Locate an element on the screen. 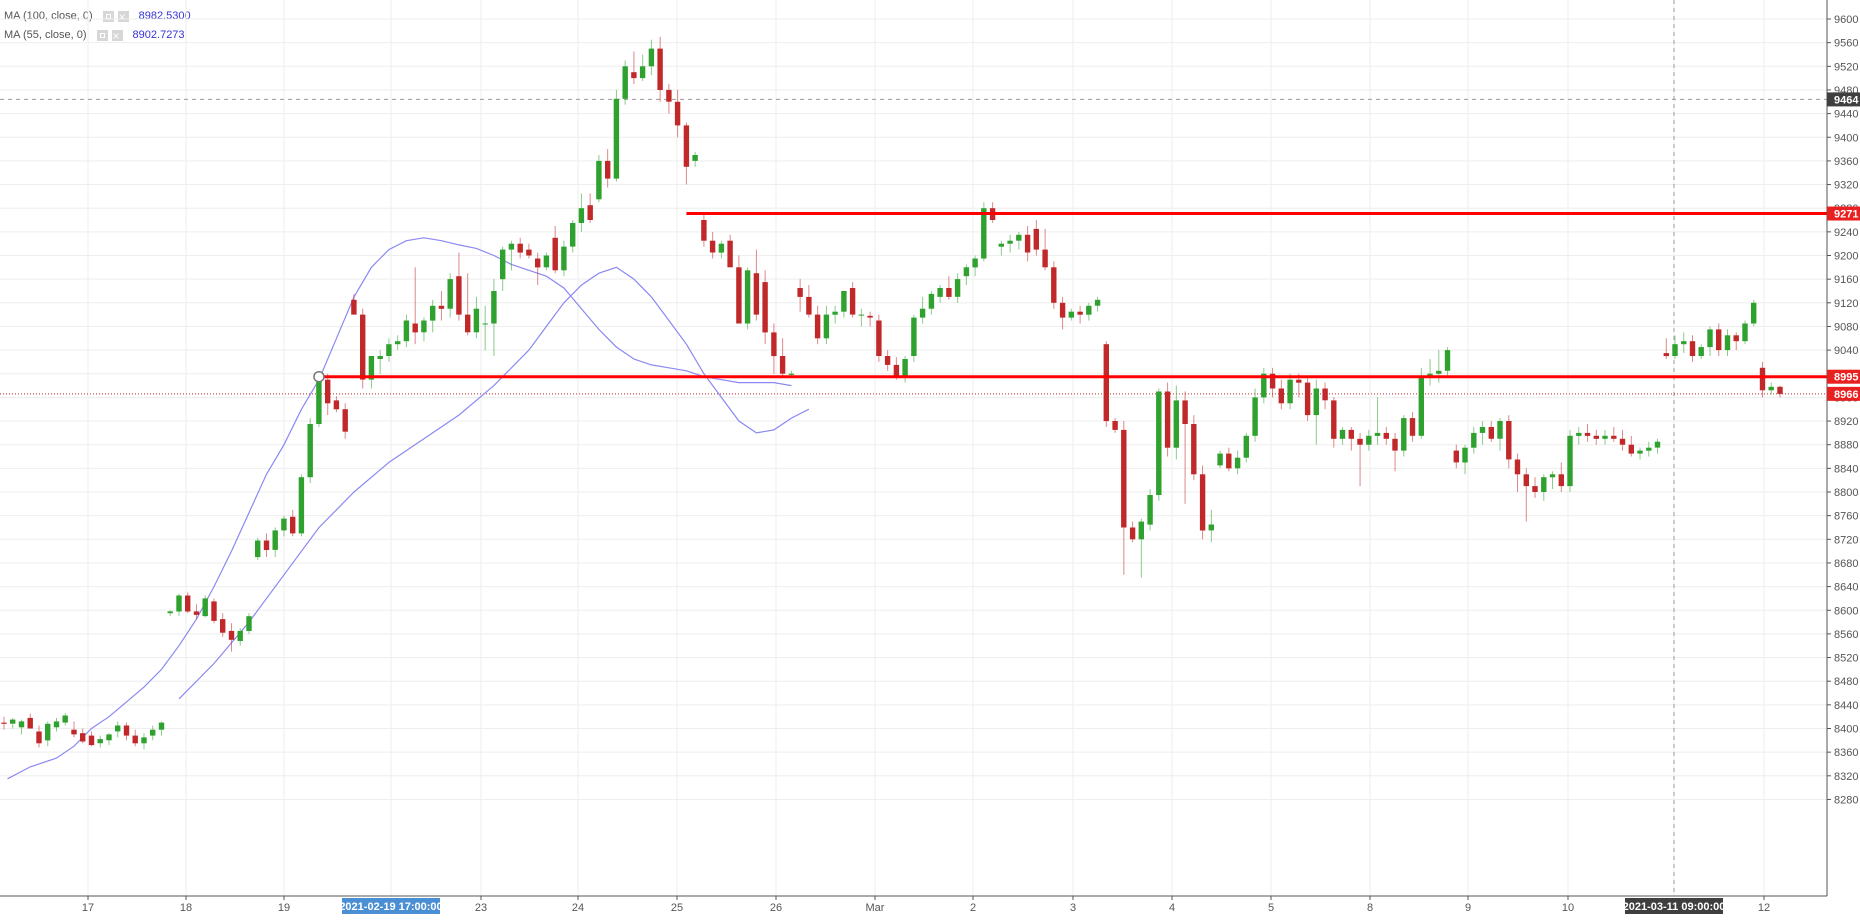 The height and width of the screenshot is (920, 1860). price-label-text: 9464 is located at coordinates (1846, 100).